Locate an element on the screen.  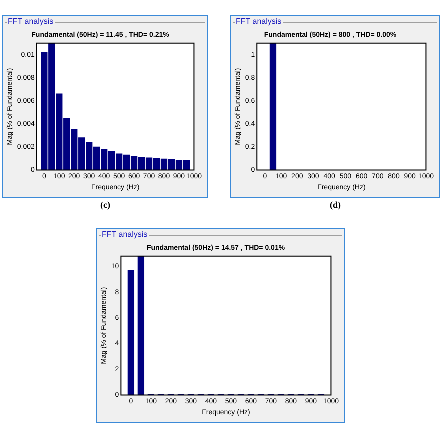
text: (c) is located at coordinates (106, 205).